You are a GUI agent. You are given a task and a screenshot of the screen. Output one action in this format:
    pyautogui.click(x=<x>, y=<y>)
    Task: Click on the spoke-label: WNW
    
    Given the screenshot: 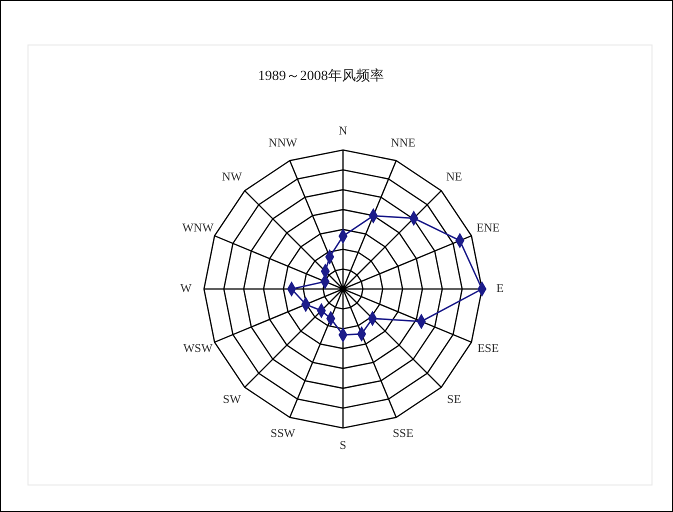 What is the action you would take?
    pyautogui.click(x=198, y=227)
    